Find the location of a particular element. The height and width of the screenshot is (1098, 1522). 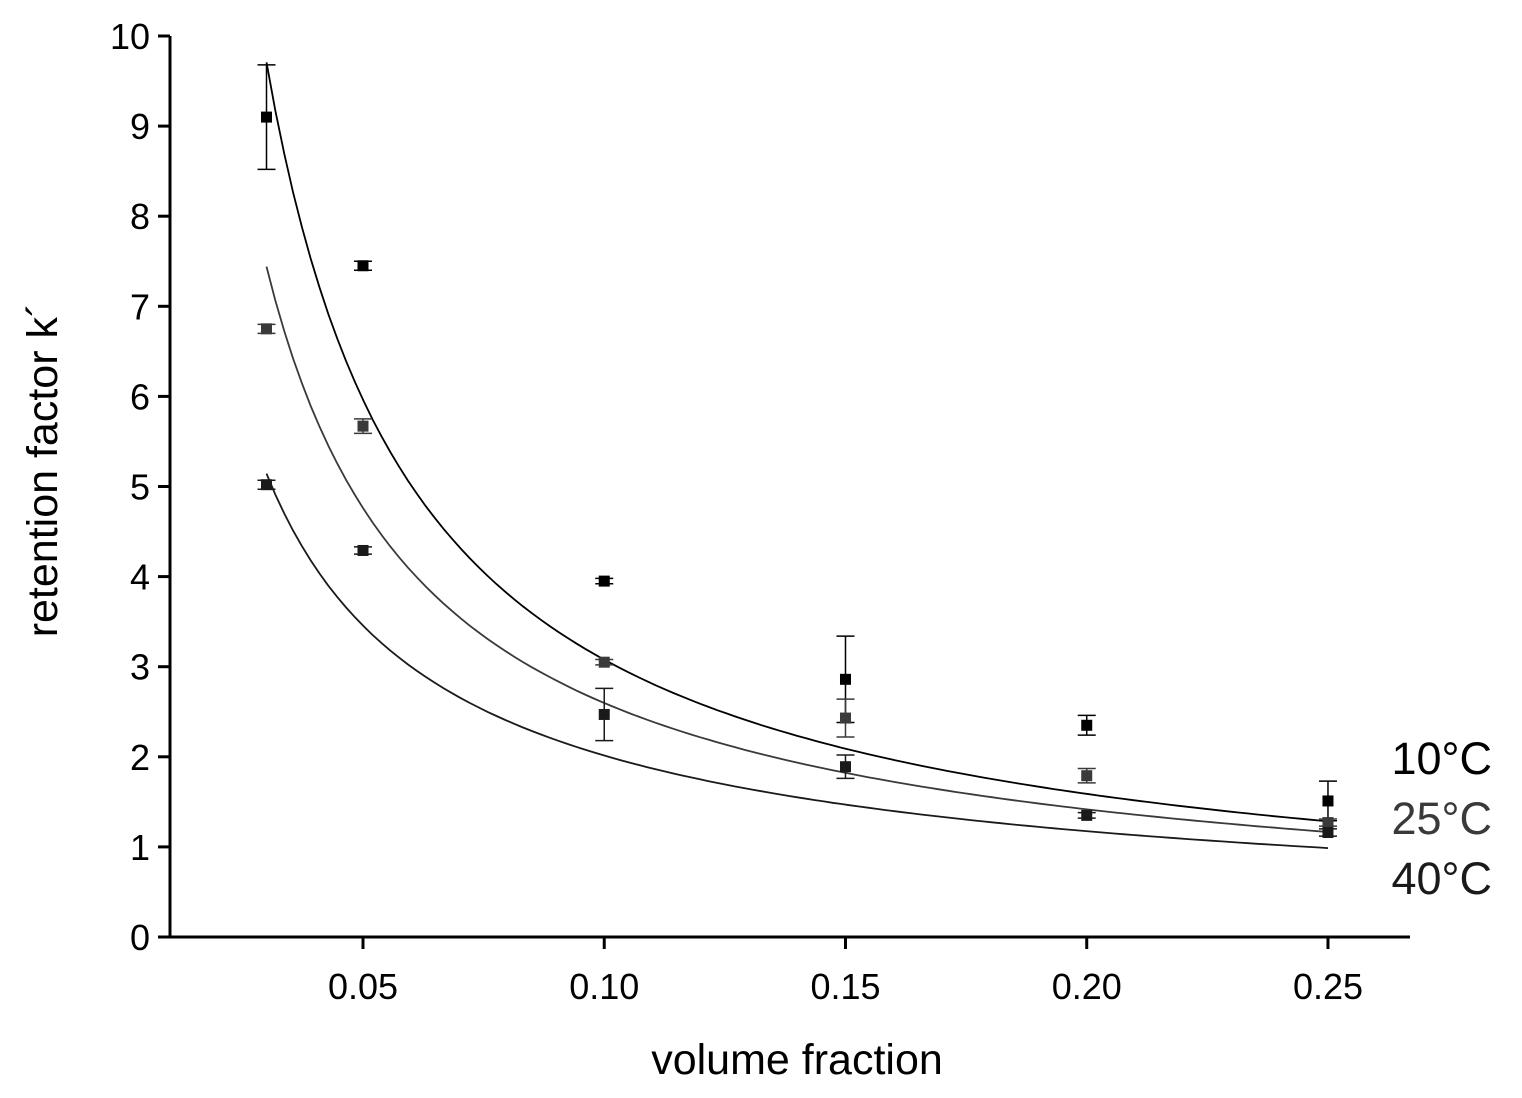

y-tick-label: 1 is located at coordinates (140, 847).